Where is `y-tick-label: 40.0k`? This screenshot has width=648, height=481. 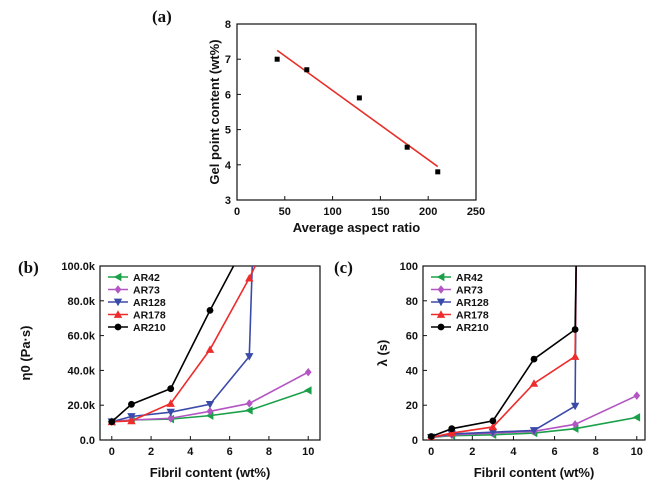
y-tick-label: 40.0k is located at coordinates (81, 371).